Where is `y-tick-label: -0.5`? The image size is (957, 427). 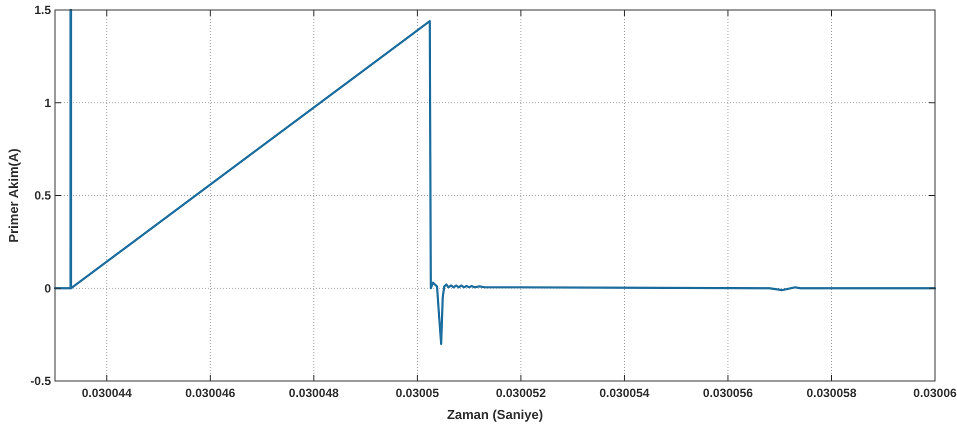
y-tick-label: -0.5 is located at coordinates (41, 381).